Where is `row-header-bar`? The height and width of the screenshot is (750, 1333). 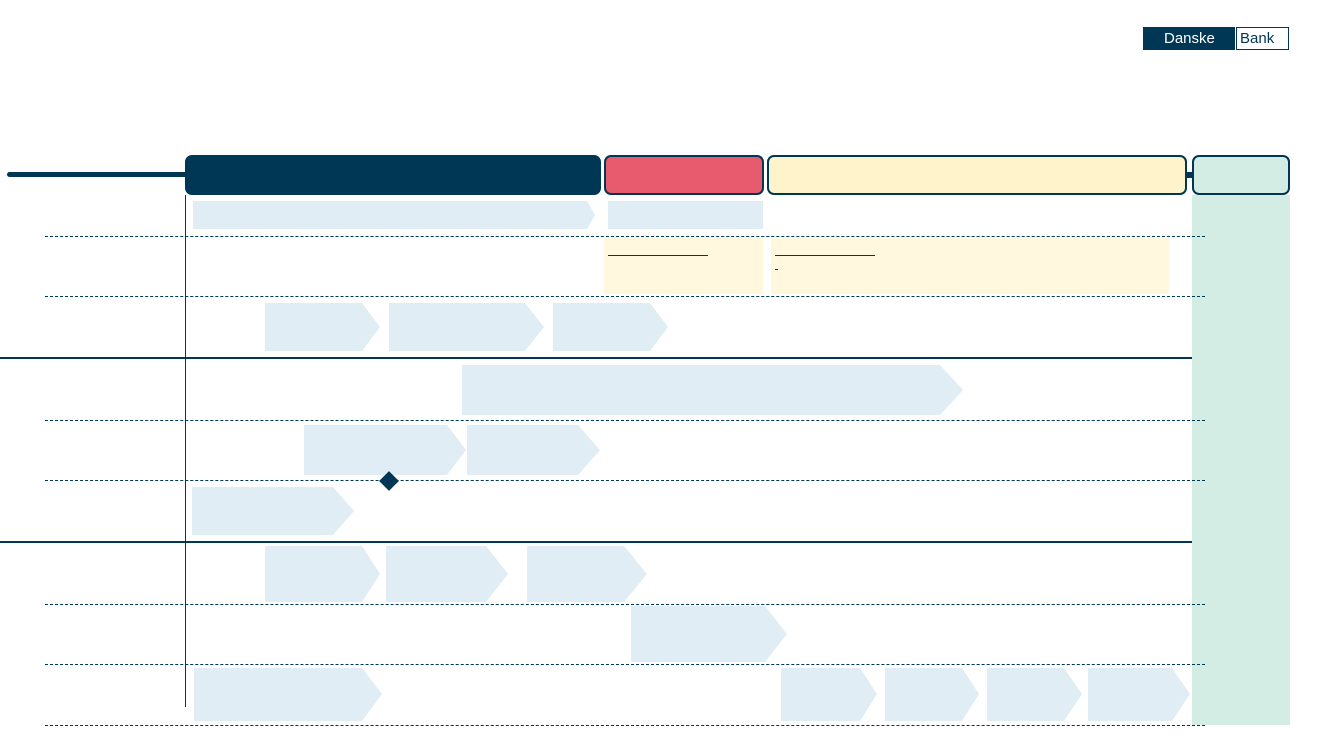 row-header-bar is located at coordinates (98, 174).